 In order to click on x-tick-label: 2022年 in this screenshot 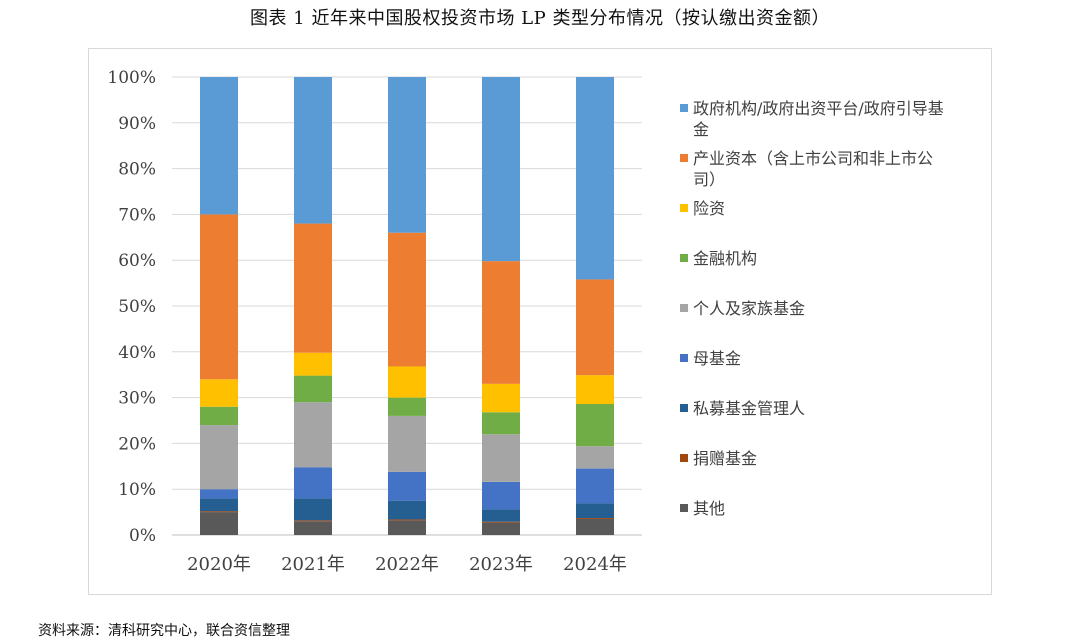, I will do `click(407, 564)`.